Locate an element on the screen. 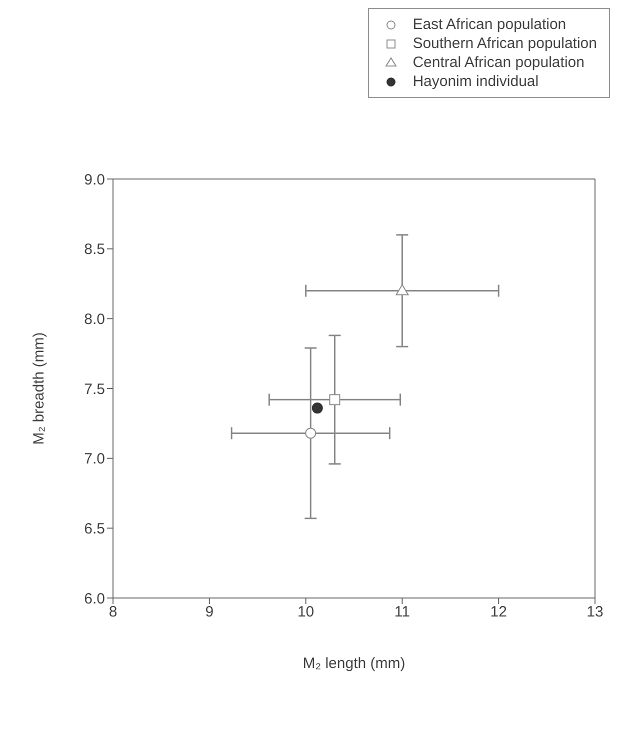 This screenshot has height=733, width=624. y-axis-title: M₂ breadth (mm) is located at coordinates (39, 388).